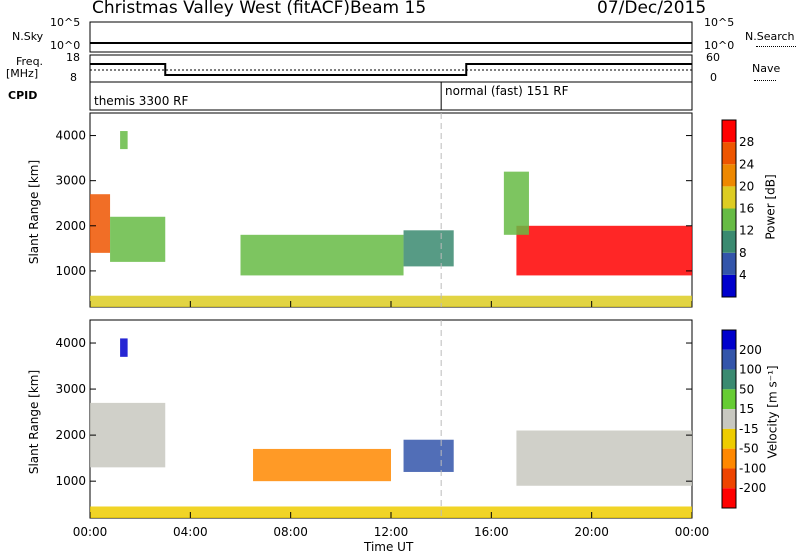  I want to click on cpid-label: CPID, so click(23, 95).